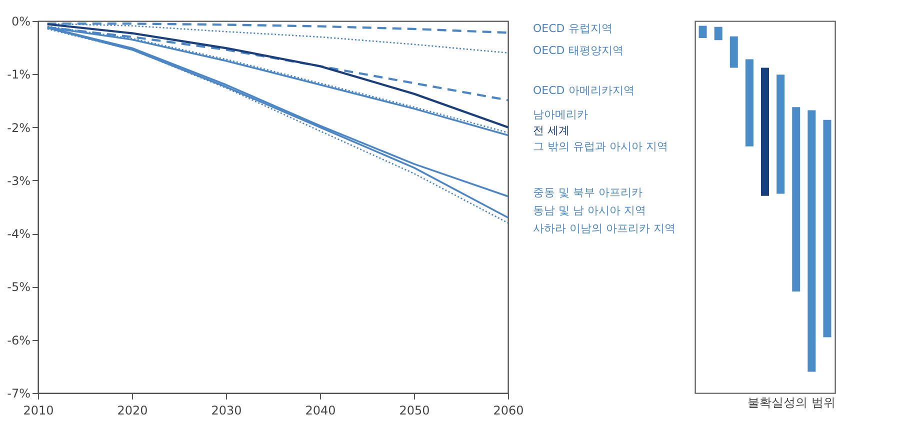 This screenshot has width=915, height=444. I want to click on x-tick-label: 2010, so click(38, 411).